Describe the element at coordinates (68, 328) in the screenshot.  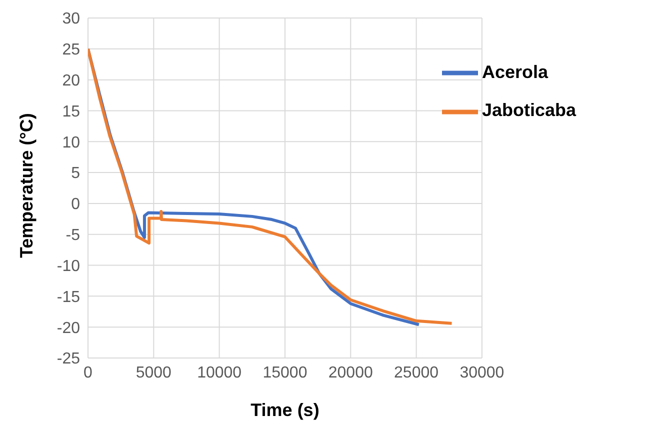
I see `y-tick-label: -20` at that location.